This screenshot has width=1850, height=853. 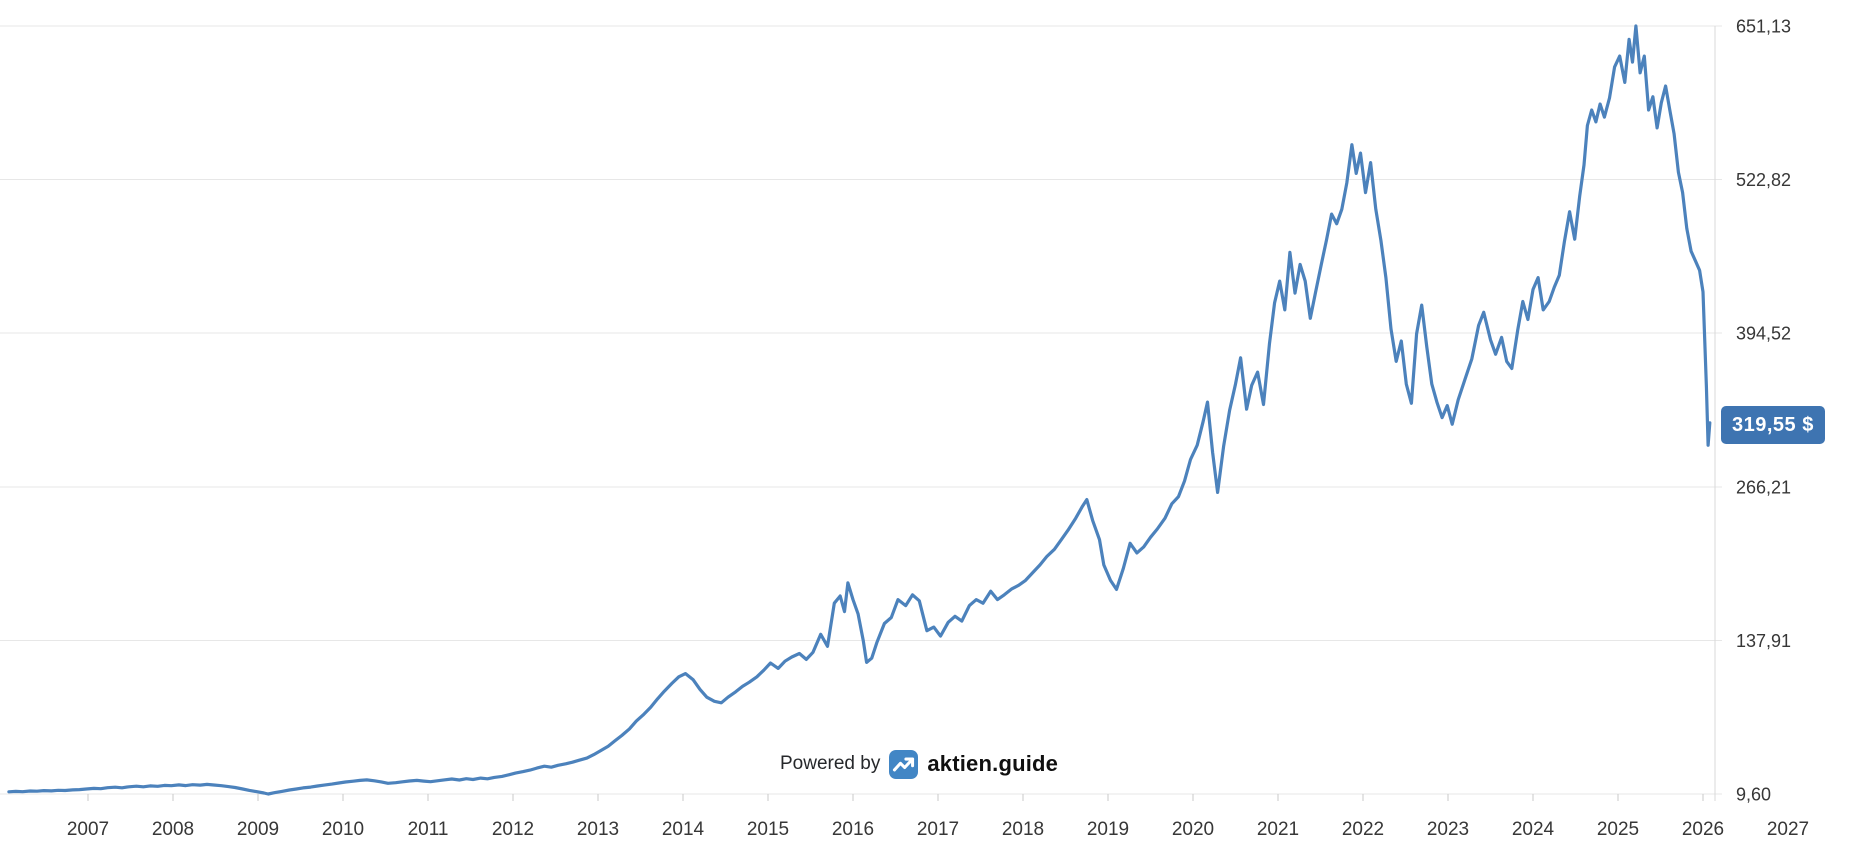 I want to click on x-axis-label: 2018, so click(x=1023, y=829).